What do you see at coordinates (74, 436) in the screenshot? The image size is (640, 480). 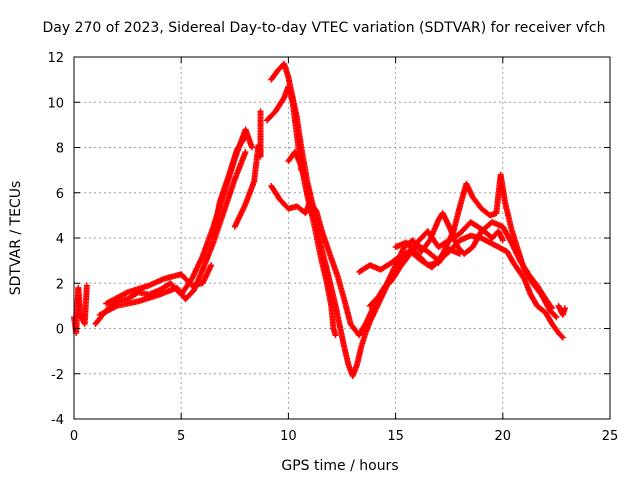 I see `x-tick-label: 0` at bounding box center [74, 436].